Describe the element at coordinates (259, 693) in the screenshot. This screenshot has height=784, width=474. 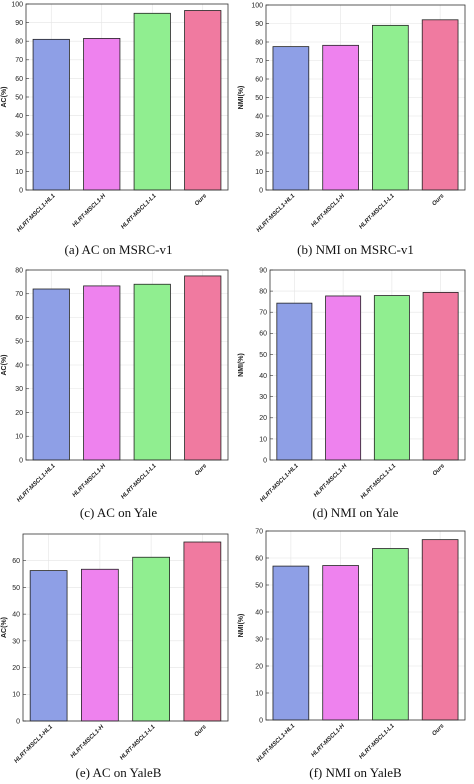
I see `ytick-label-f-1: 10` at that location.